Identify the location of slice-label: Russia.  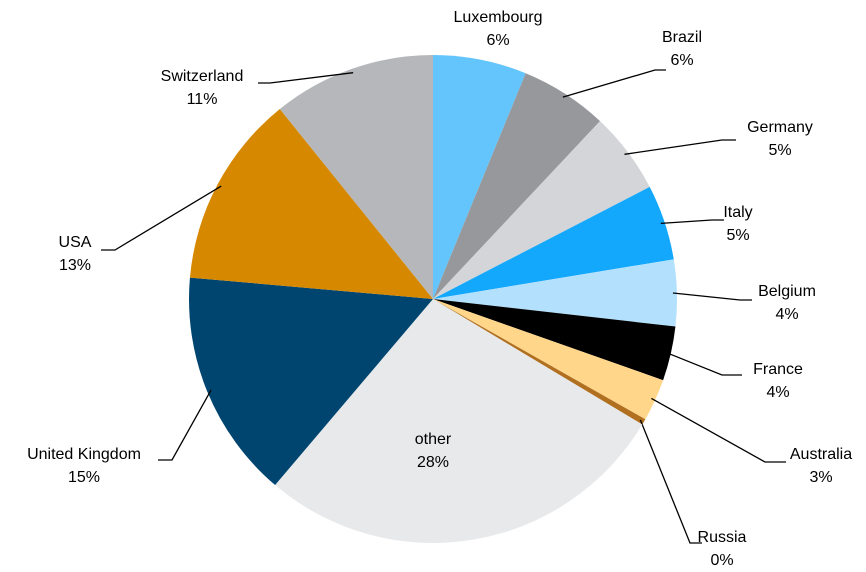
(722, 537).